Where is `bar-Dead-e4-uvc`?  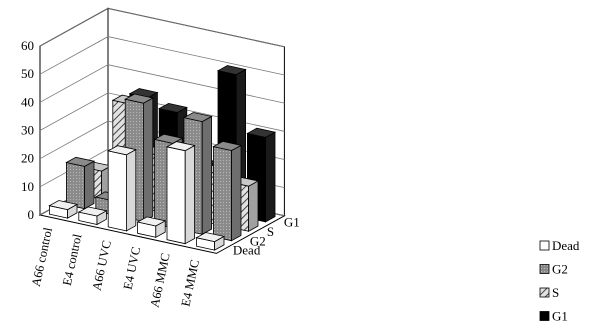
bar-Dead-e4-uvc is located at coordinates (151, 227).